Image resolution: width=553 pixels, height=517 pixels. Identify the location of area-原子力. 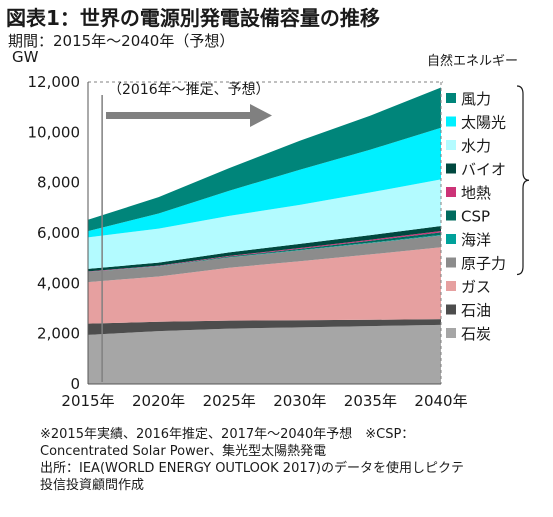
(264, 259).